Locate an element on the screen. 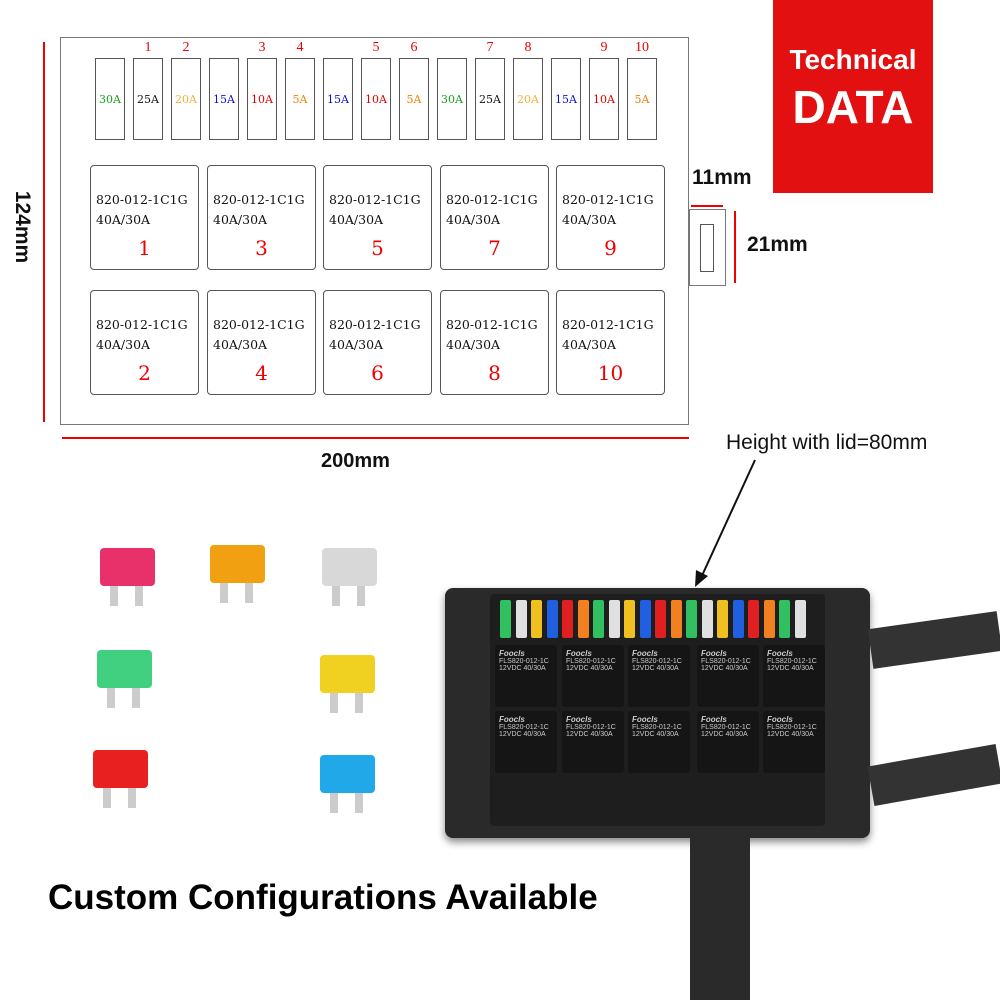 Image resolution: width=1000 pixels, height=1000 pixels. fuse-number: 8 is located at coordinates (528, 47).